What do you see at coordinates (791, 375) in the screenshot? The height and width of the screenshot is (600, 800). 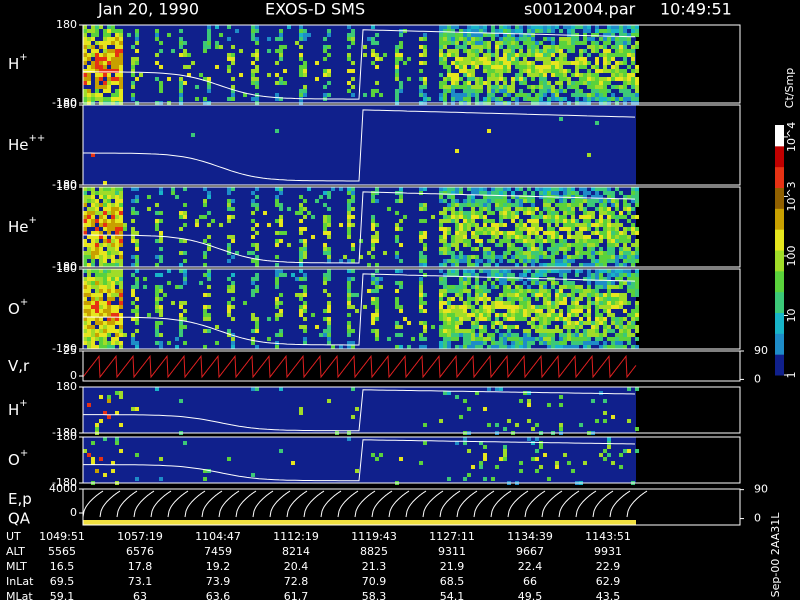 I see `colorbar-label: 1` at bounding box center [791, 375].